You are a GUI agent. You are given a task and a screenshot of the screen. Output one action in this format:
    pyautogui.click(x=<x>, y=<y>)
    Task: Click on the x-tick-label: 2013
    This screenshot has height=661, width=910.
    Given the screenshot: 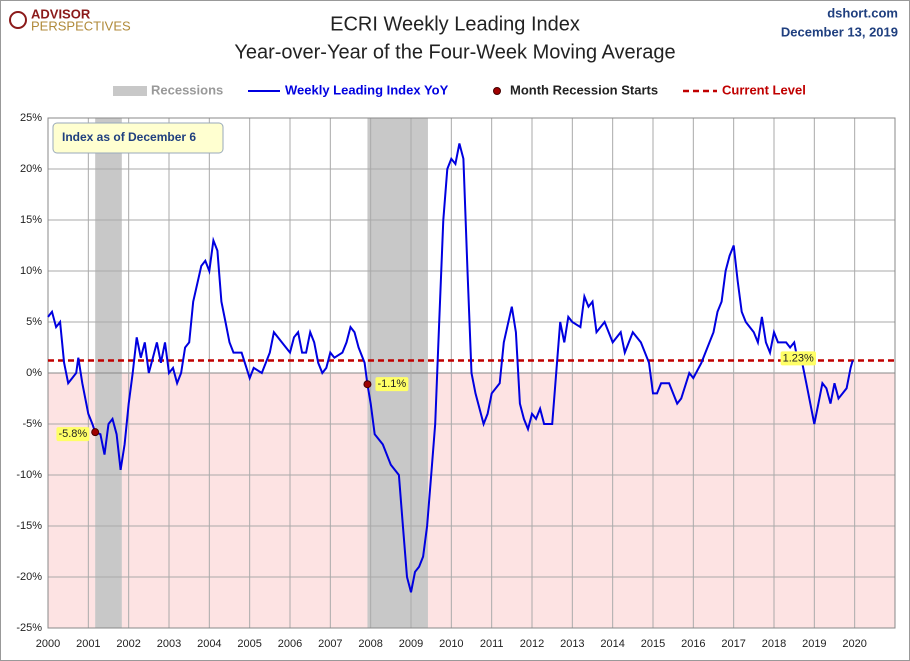 What is the action you would take?
    pyautogui.click(x=572, y=644)
    